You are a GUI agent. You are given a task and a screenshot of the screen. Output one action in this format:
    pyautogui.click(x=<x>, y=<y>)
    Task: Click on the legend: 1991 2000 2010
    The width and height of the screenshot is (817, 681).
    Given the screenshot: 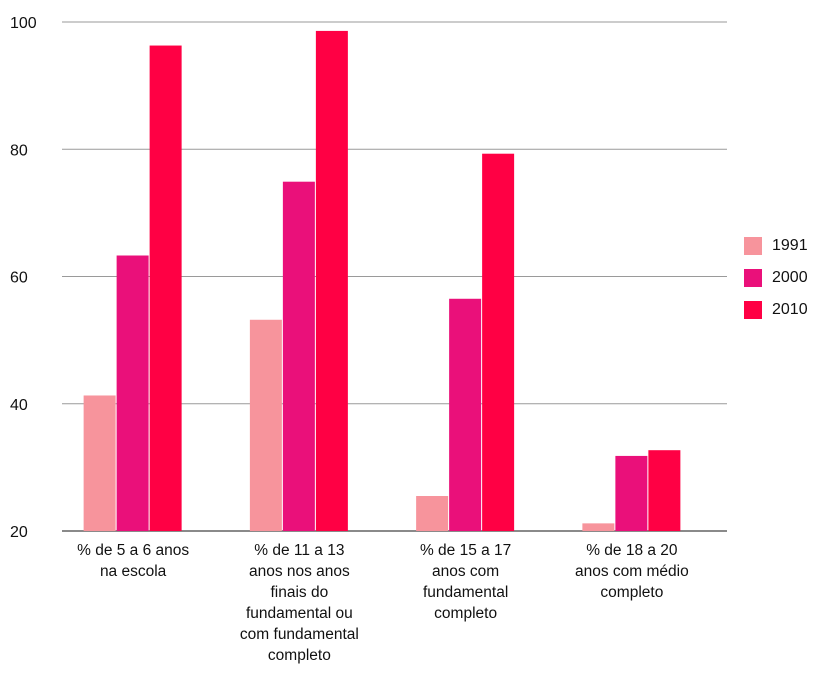 What is the action you would take?
    pyautogui.click(x=776, y=278)
    